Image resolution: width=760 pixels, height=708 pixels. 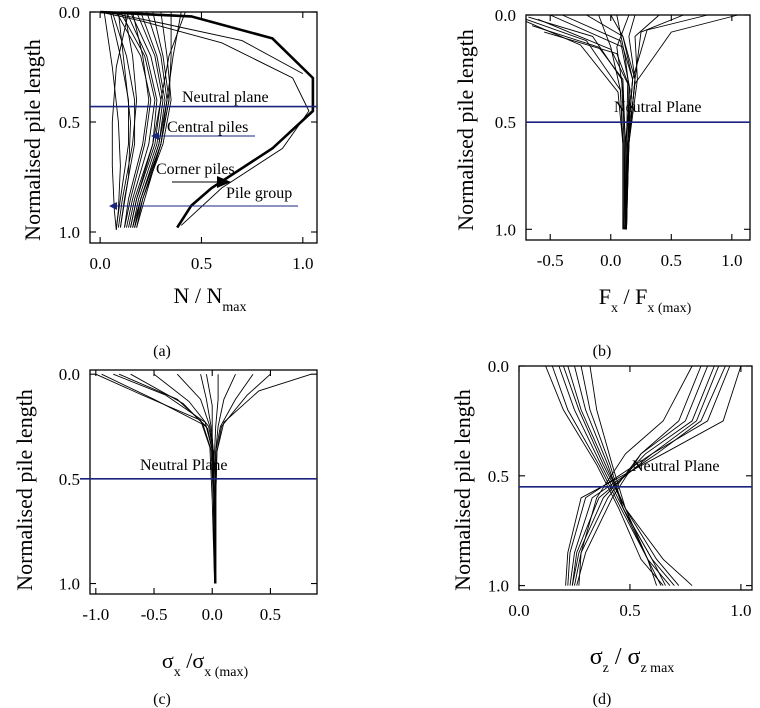 What do you see at coordinates (193, 660) in the screenshot?
I see `panel-c-xlabel-main-2: /σ` at bounding box center [193, 660].